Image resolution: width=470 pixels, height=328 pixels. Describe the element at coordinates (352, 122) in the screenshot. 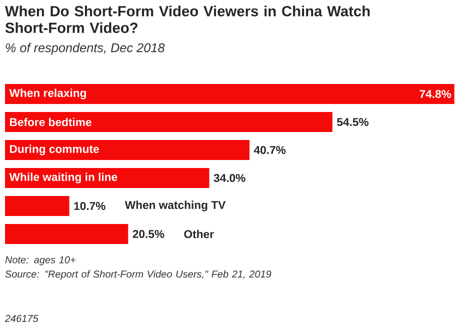

I see `data-label: 54.5%` at that location.